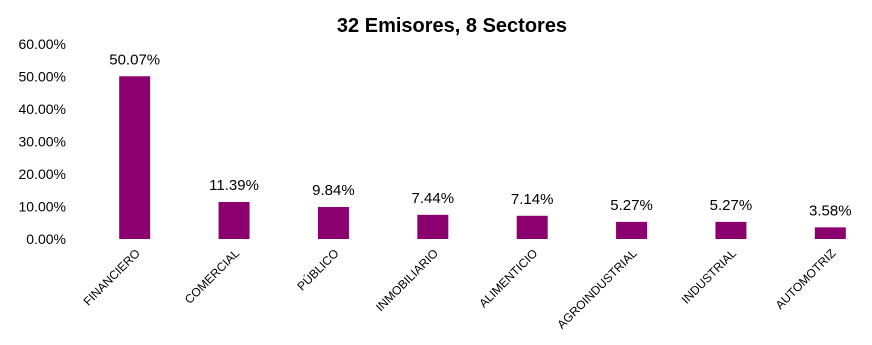 The image size is (872, 345). What do you see at coordinates (42, 109) in the screenshot?
I see `y-tick-label: 40.00%` at bounding box center [42, 109].